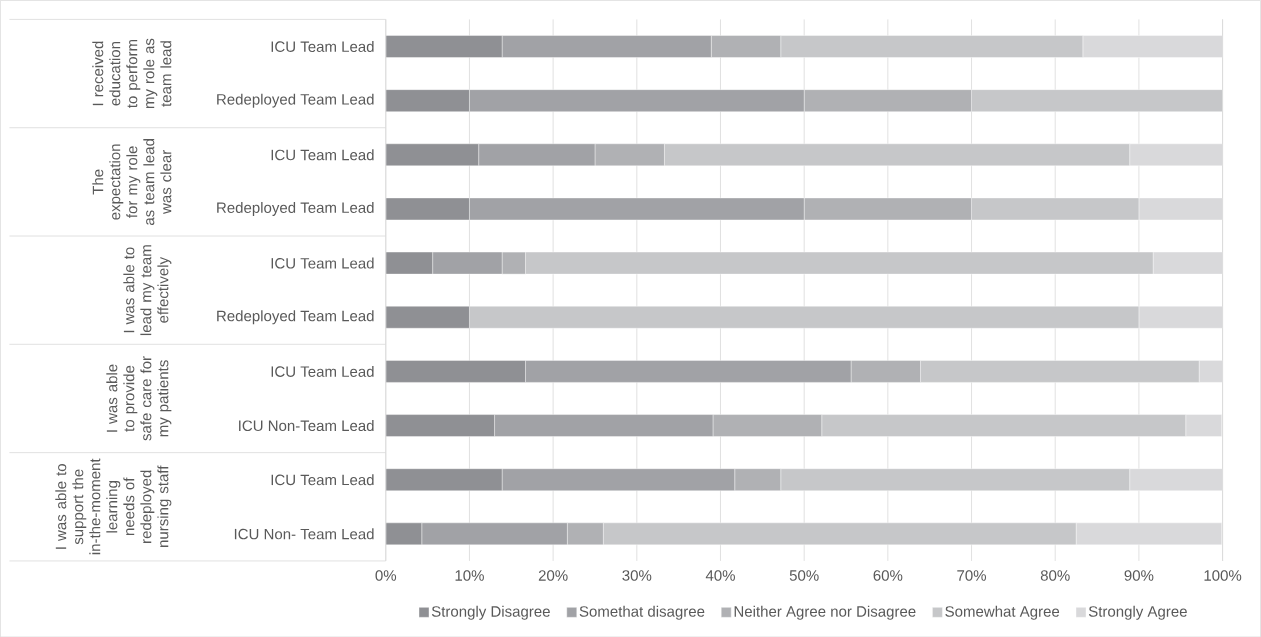  Describe the element at coordinates (113, 506) in the screenshot. I see `text: I was able to support the in-the-moment learning needs of redeployed nursing staff` at that location.